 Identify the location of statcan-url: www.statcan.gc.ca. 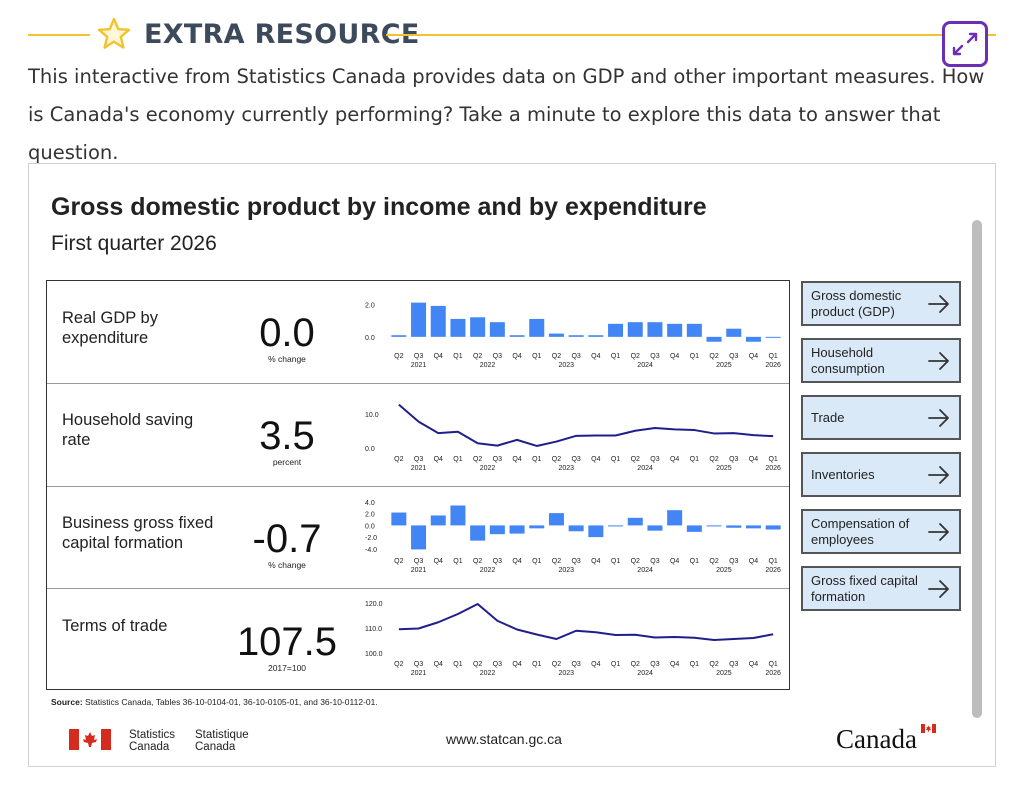
(504, 739).